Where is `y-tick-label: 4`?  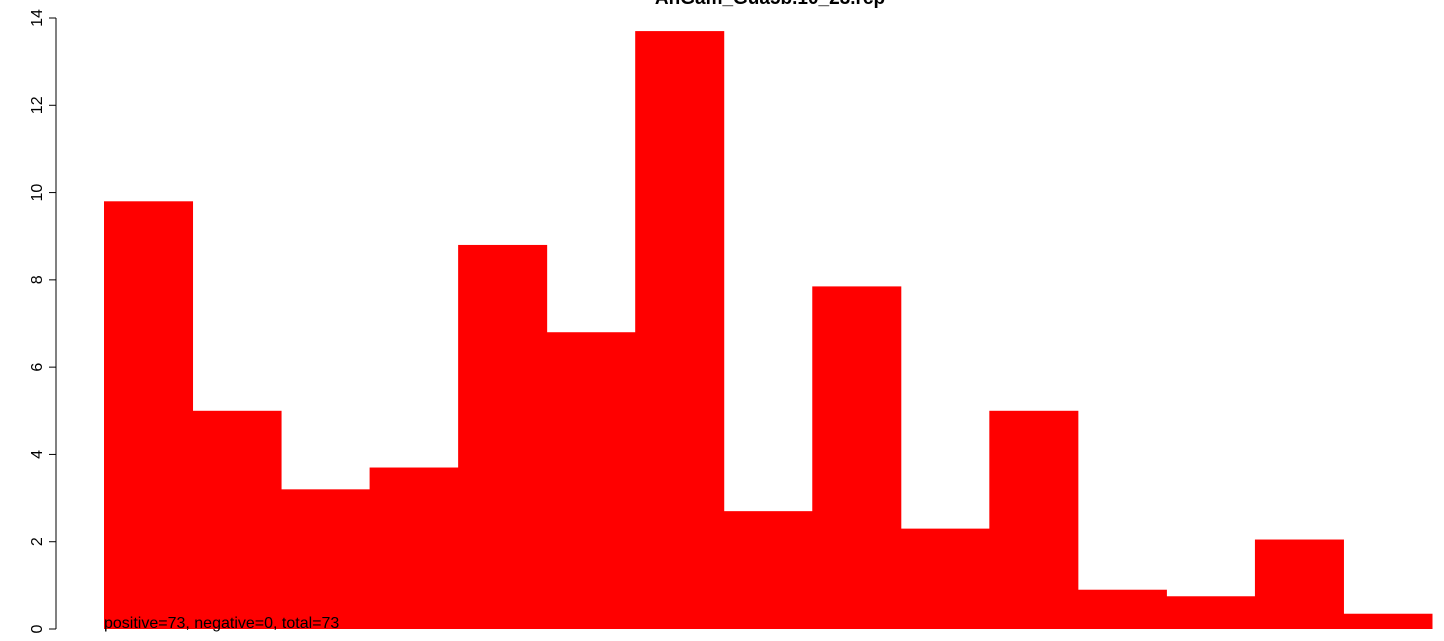 y-tick-label: 4 is located at coordinates (37, 454).